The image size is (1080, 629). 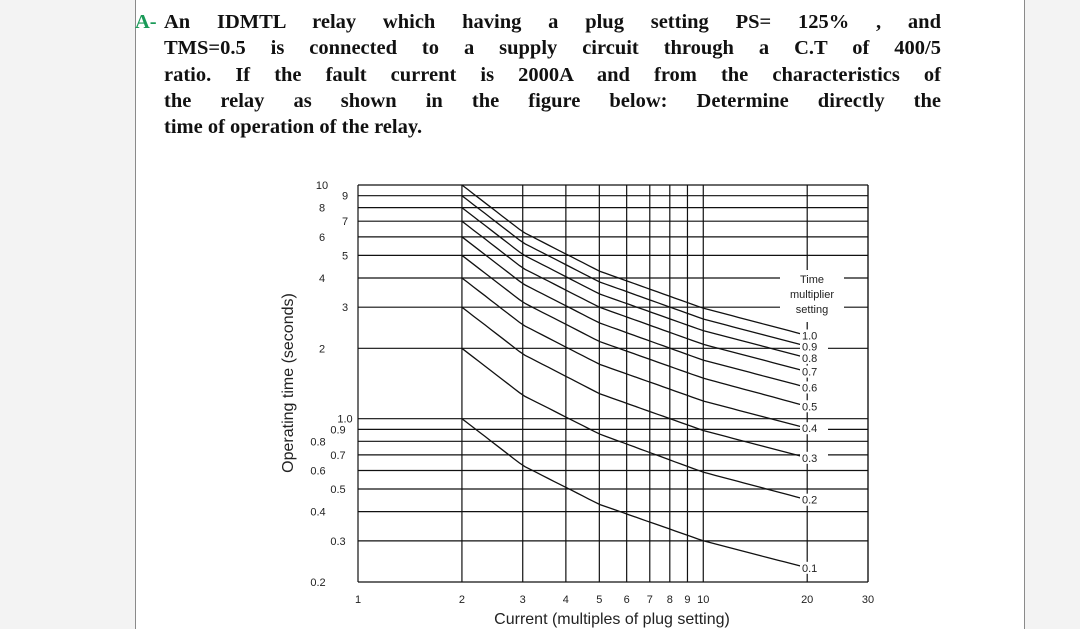 What do you see at coordinates (650, 600) in the screenshot?
I see `x-tick-label: 7` at bounding box center [650, 600].